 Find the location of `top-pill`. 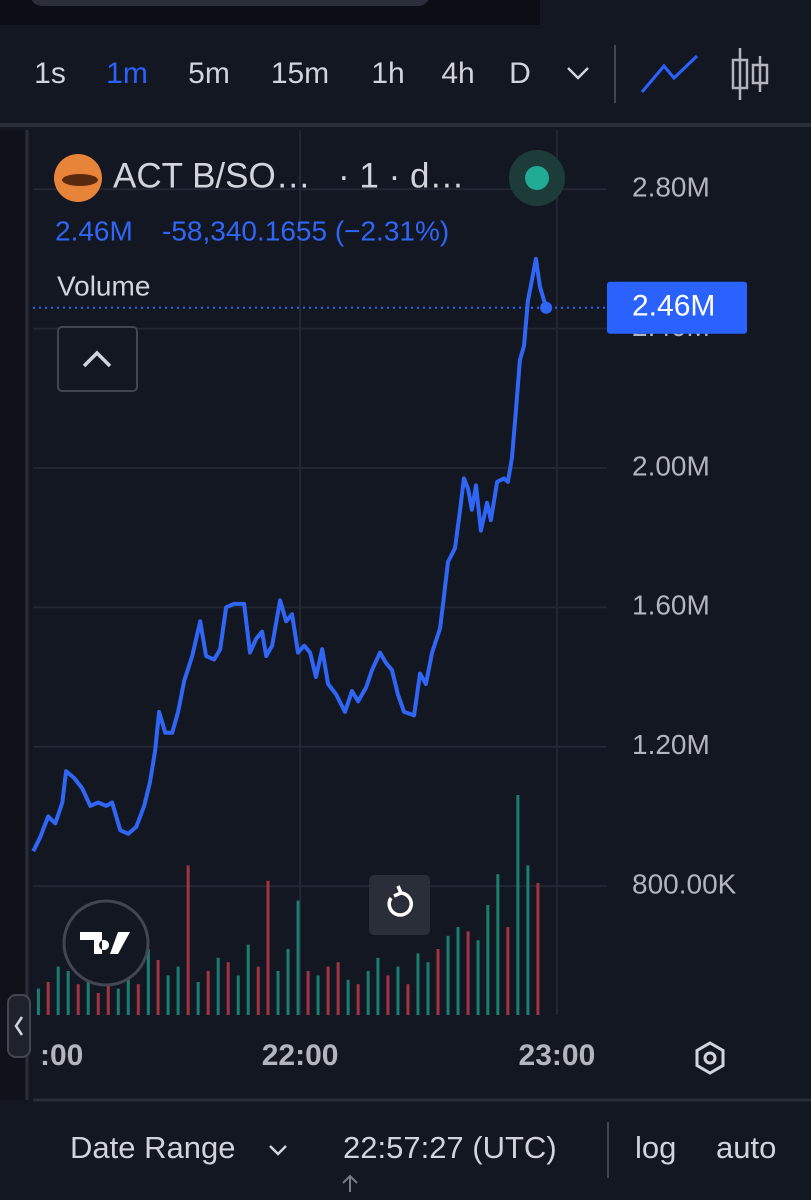

top-pill is located at coordinates (230, 3).